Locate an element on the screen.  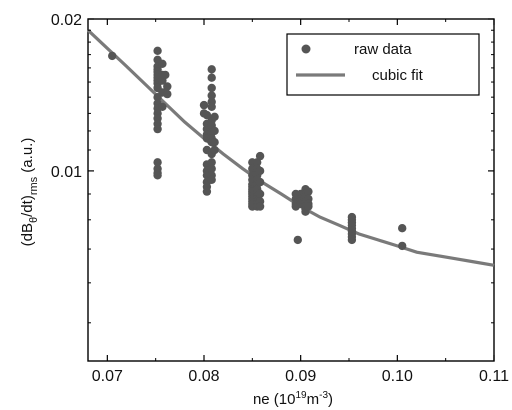
x-tick-label: 0.07 is located at coordinates (107, 376).